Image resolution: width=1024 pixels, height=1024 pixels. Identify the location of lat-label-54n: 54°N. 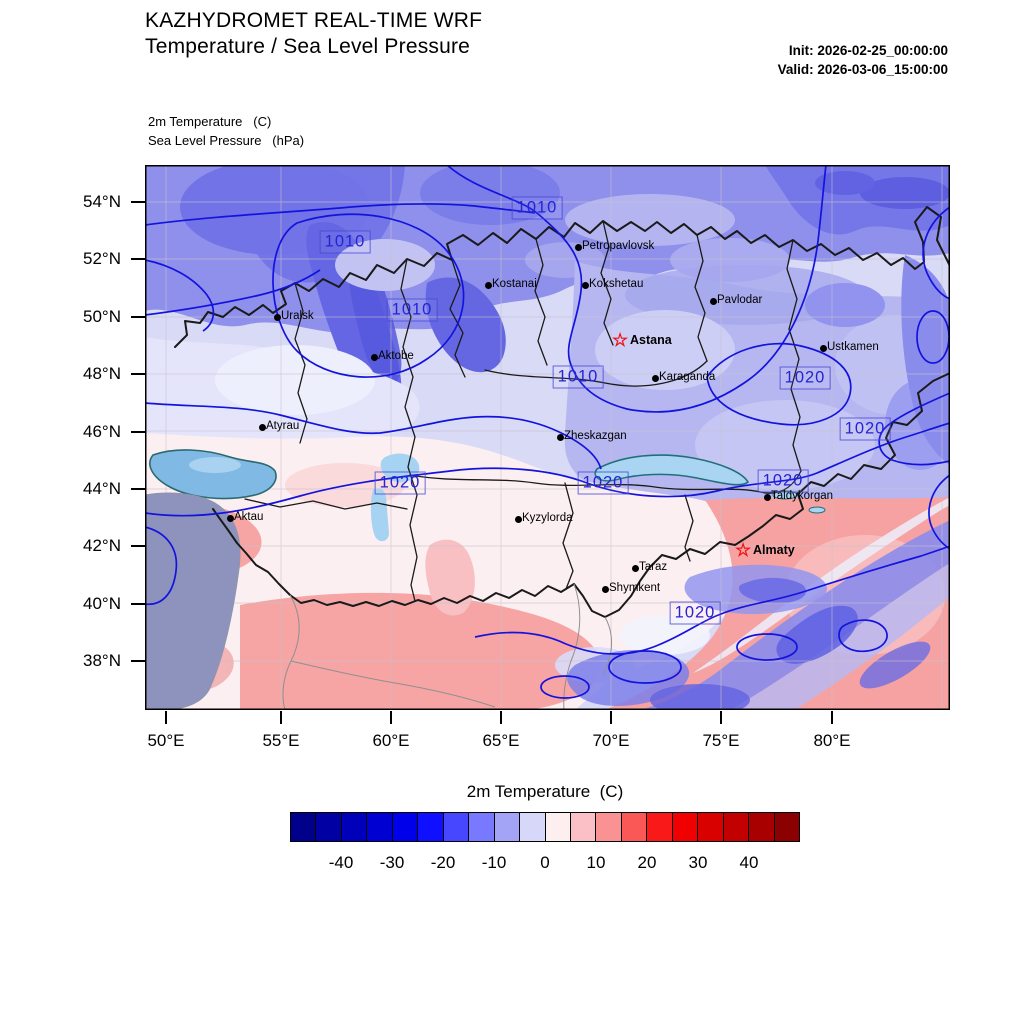
(102, 201).